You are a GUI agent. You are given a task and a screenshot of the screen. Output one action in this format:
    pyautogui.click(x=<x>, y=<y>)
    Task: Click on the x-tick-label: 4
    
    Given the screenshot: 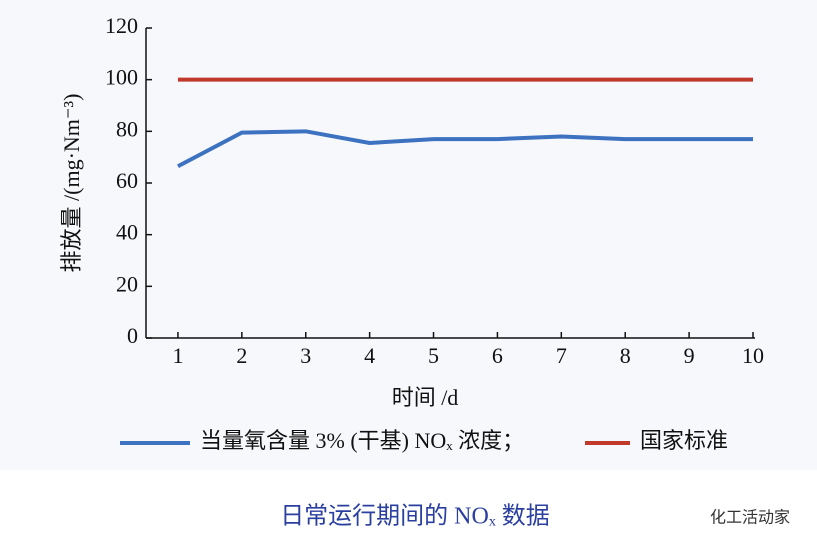 What is the action you would take?
    pyautogui.click(x=369, y=355)
    